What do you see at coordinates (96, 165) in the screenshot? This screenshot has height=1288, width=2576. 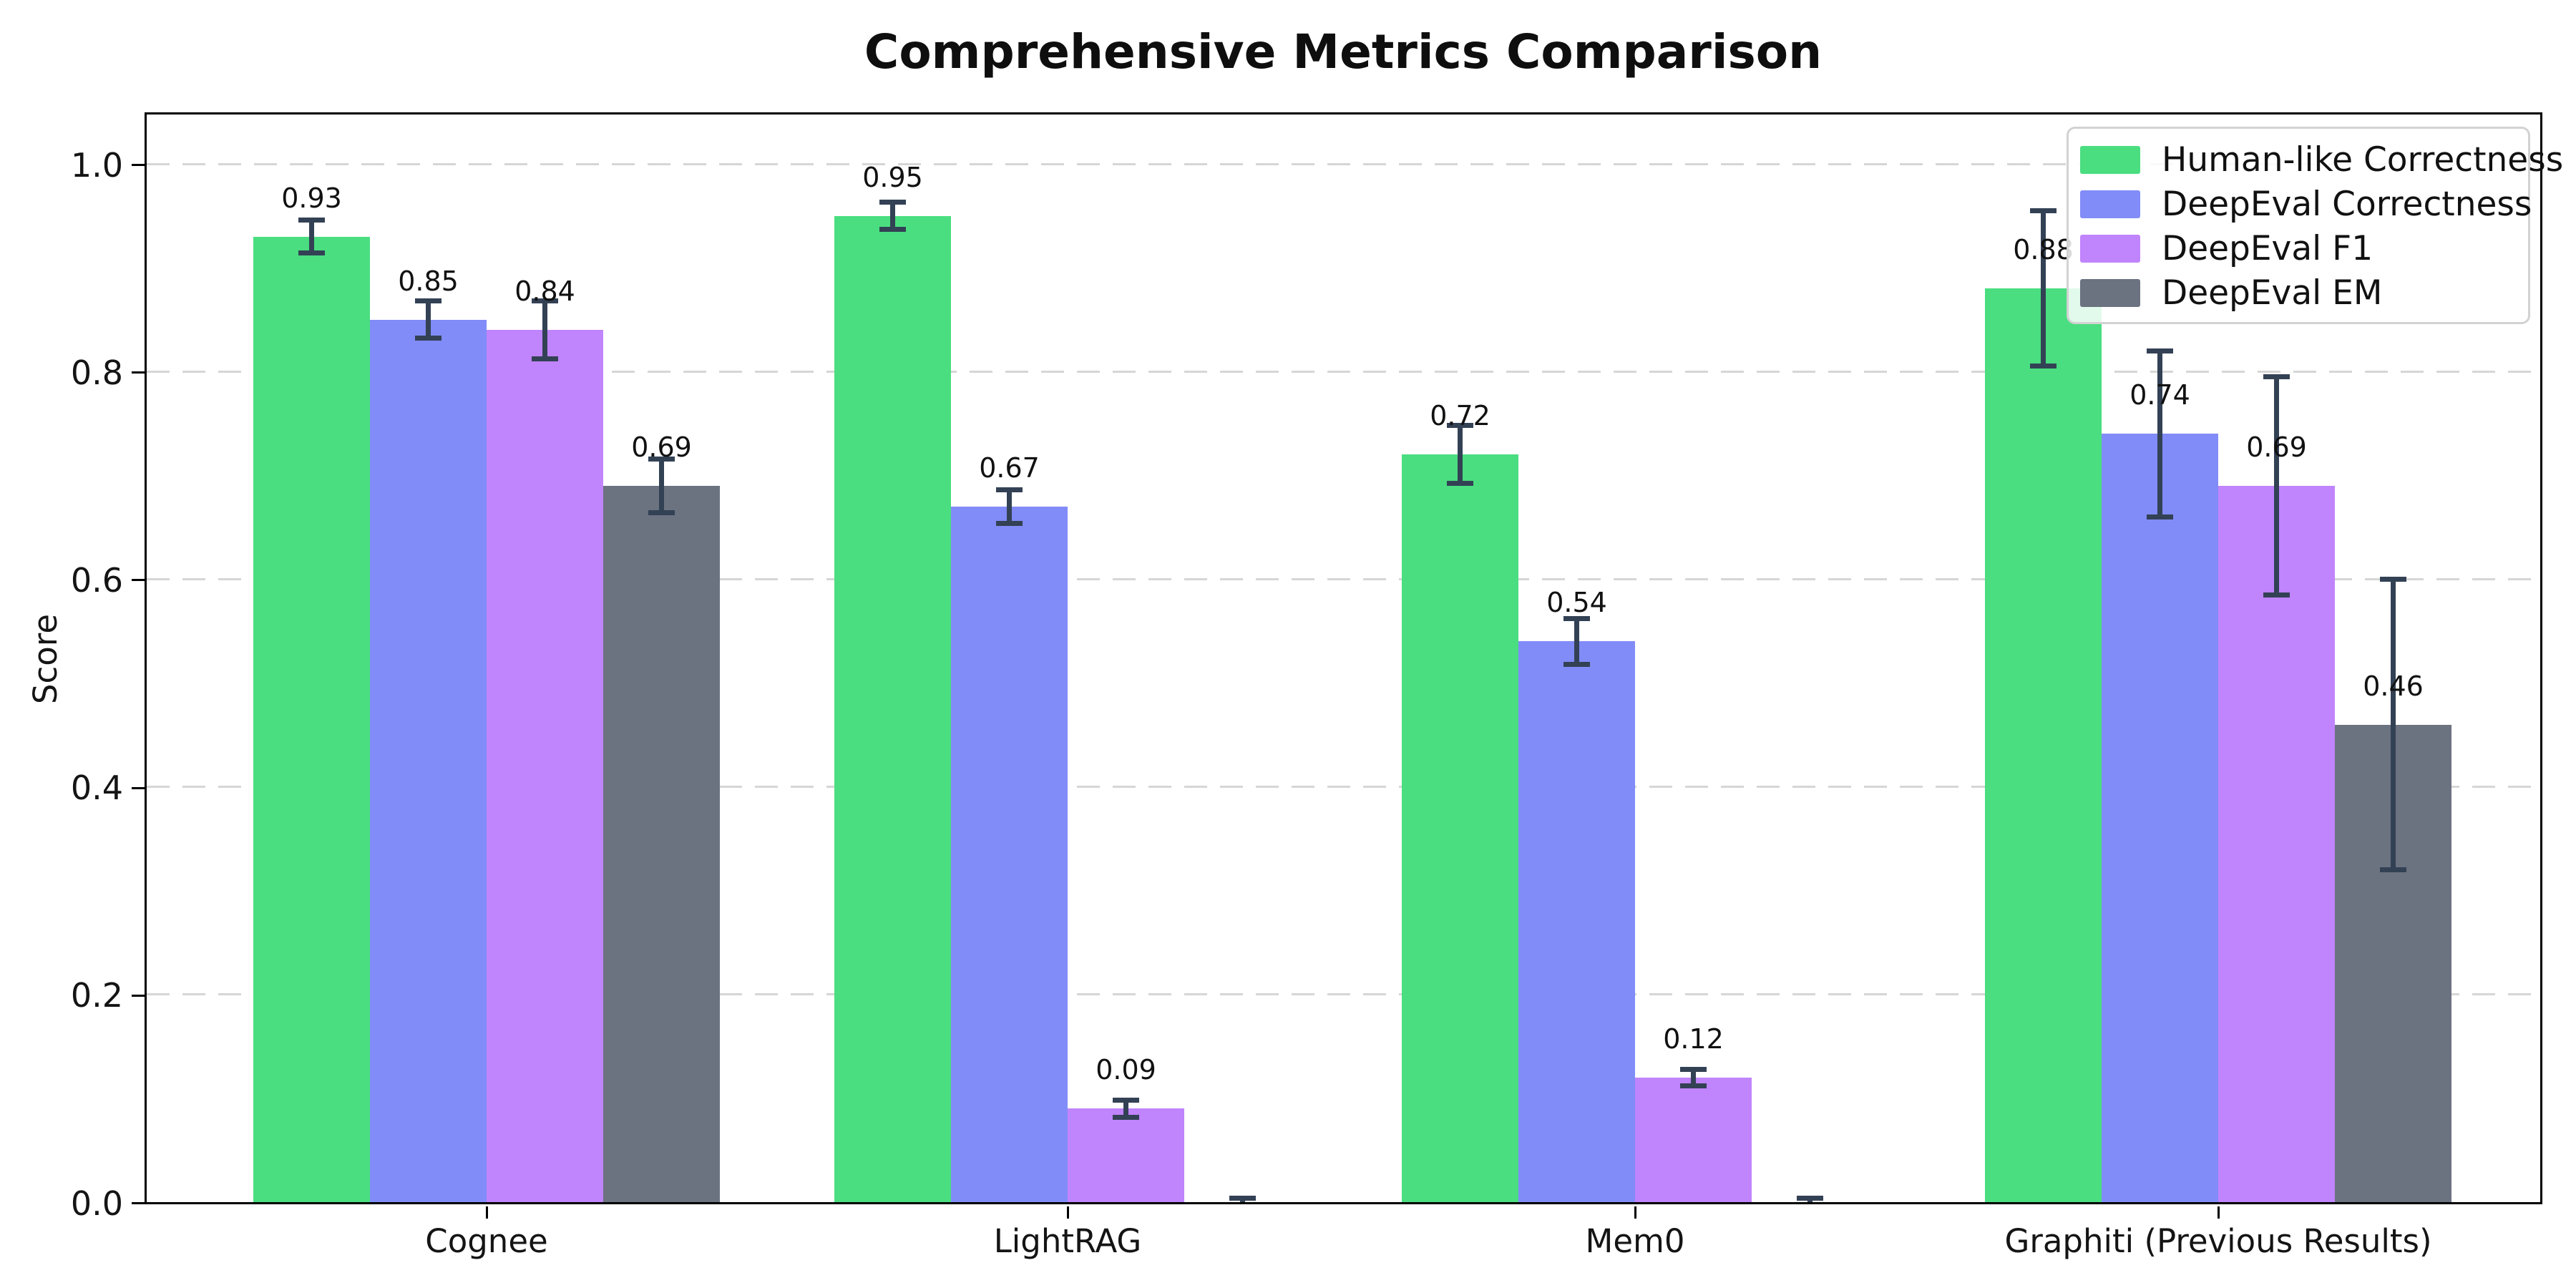 I see `y-tick-label: 1.0` at bounding box center [96, 165].